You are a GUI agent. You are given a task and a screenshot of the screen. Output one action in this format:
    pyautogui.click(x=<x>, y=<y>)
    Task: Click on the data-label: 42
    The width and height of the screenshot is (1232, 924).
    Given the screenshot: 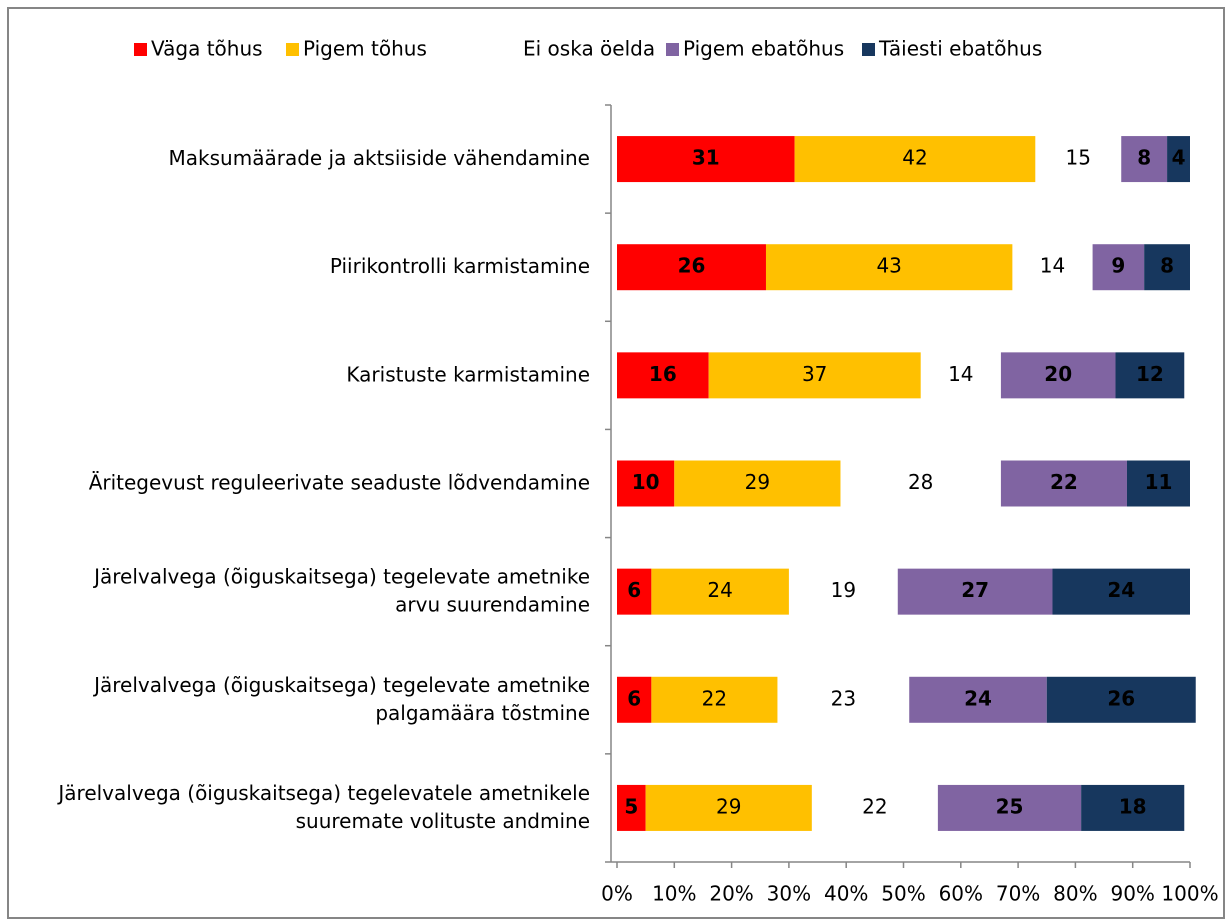 What is the action you would take?
    pyautogui.click(x=914, y=158)
    